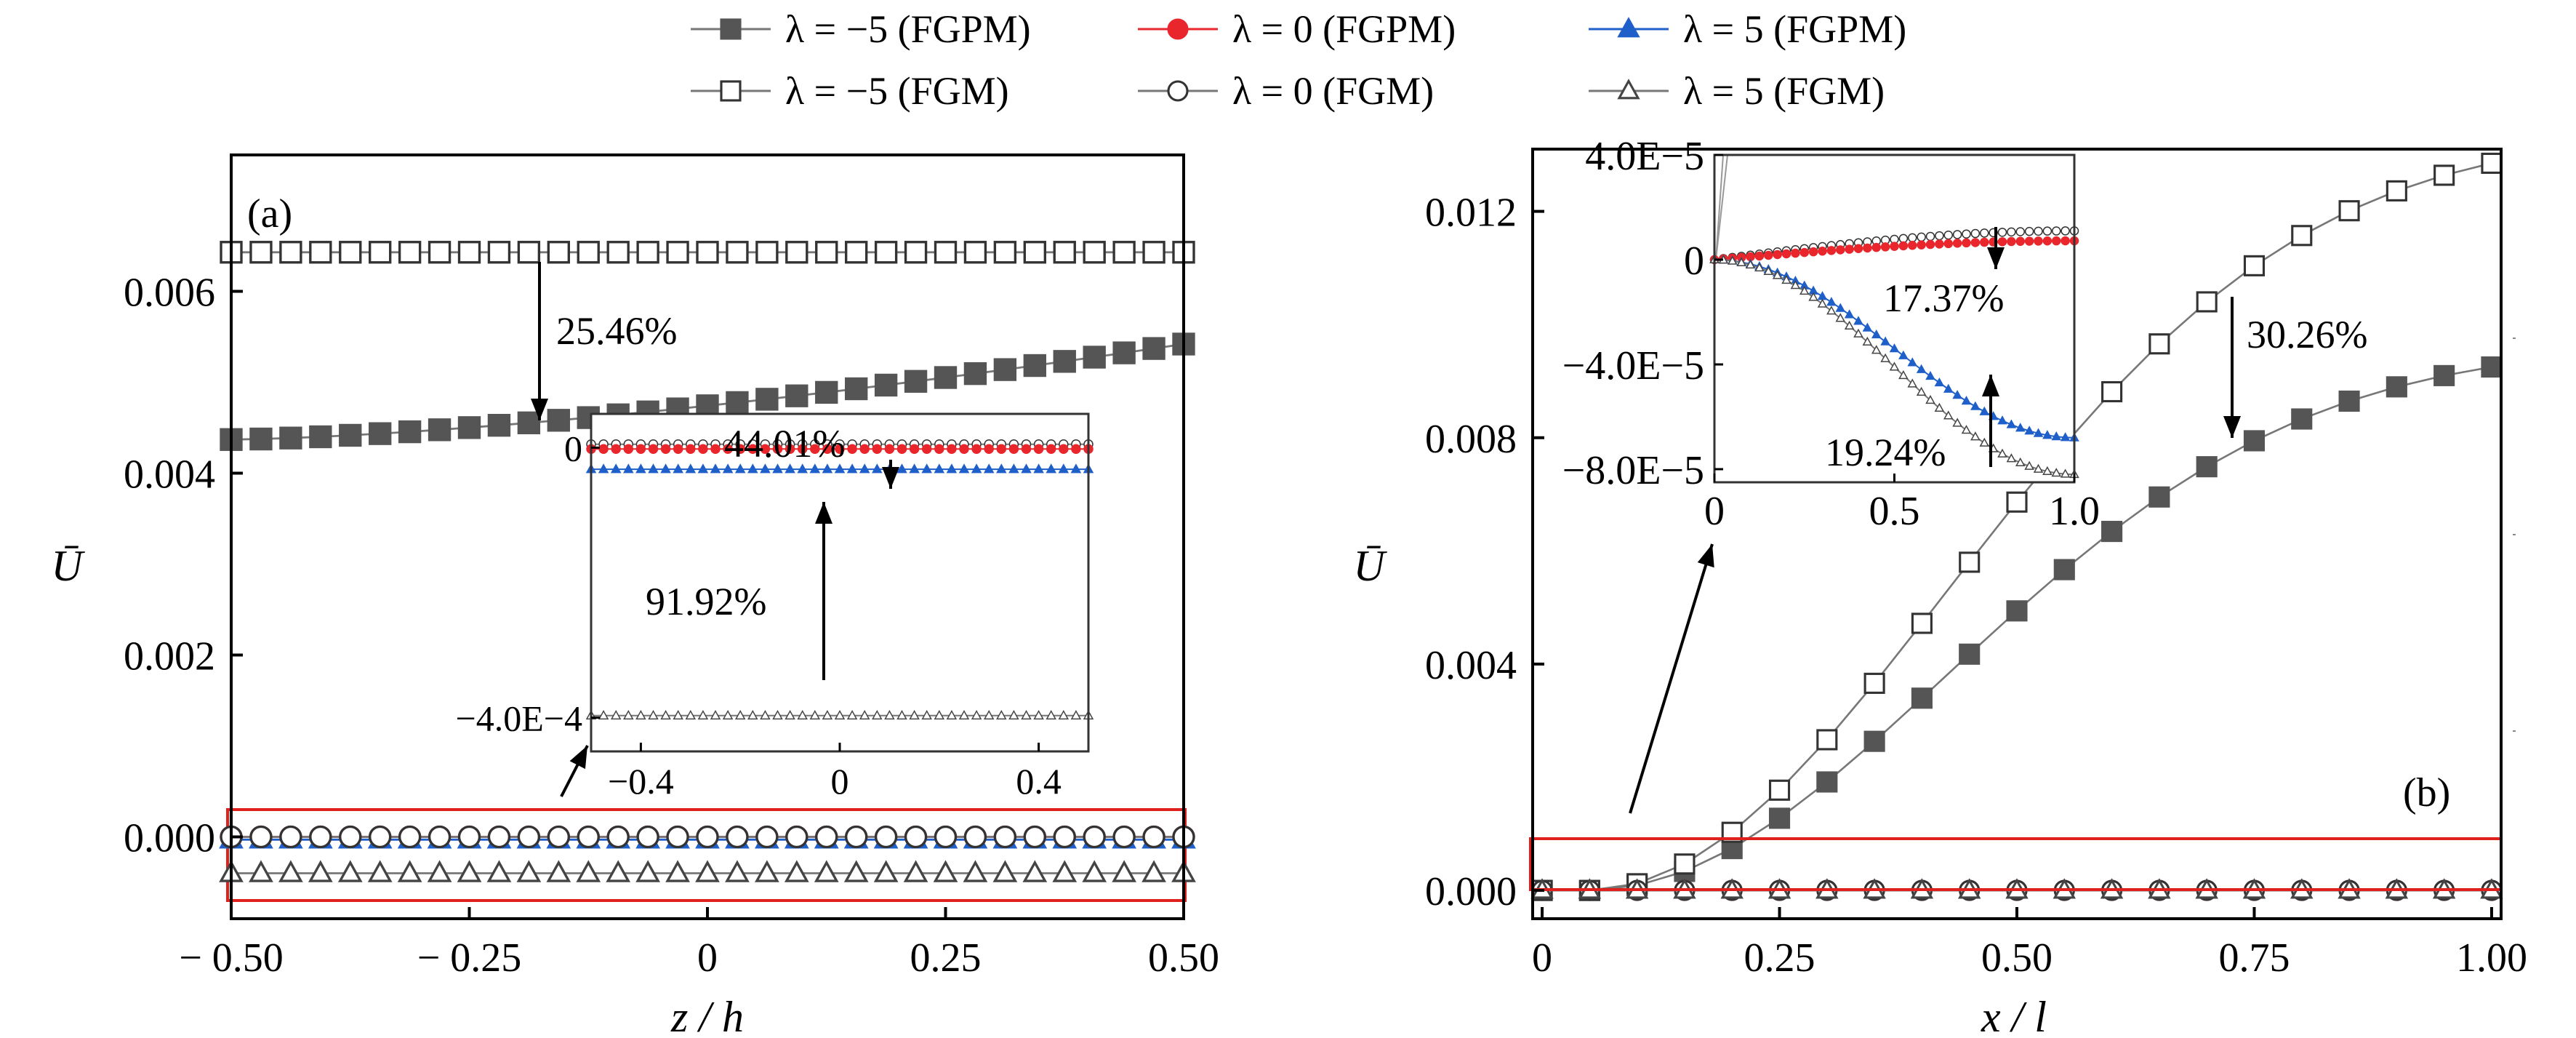  What do you see at coordinates (1333, 91) in the screenshot?
I see `legend-label: λ = 0 (FGM)` at bounding box center [1333, 91].